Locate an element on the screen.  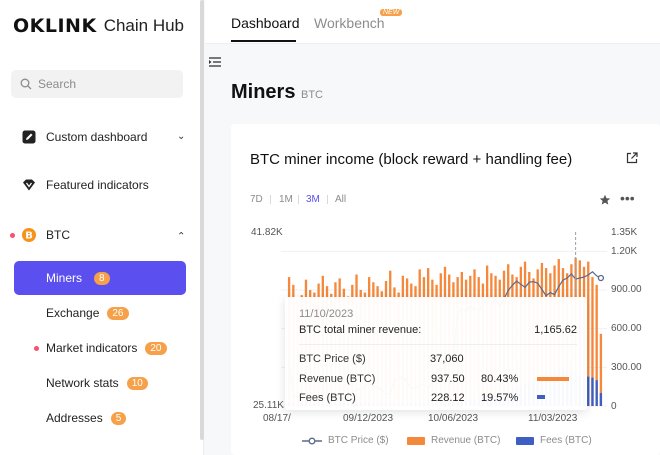
x-axis-tick: 10/06/2023 is located at coordinates (453, 418).